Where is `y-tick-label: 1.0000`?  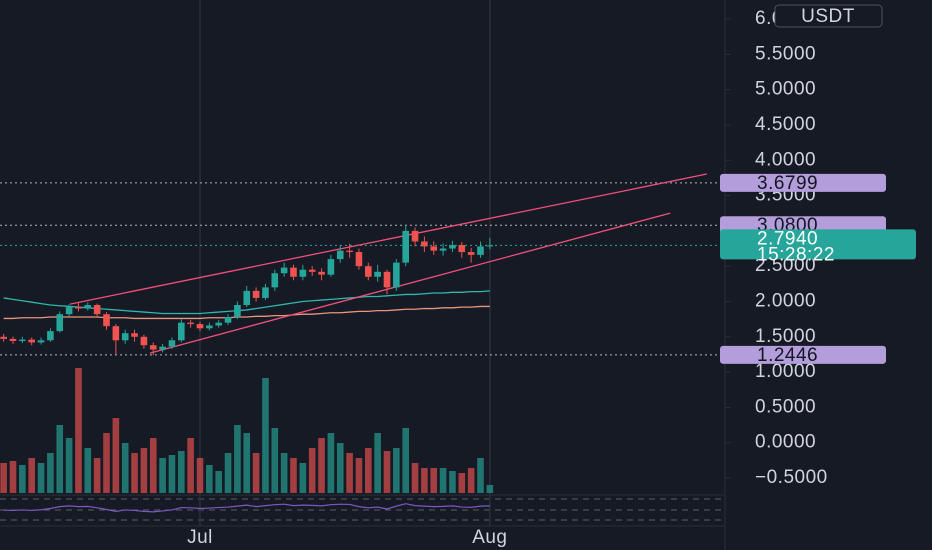 y-tick-label: 1.0000 is located at coordinates (785, 371).